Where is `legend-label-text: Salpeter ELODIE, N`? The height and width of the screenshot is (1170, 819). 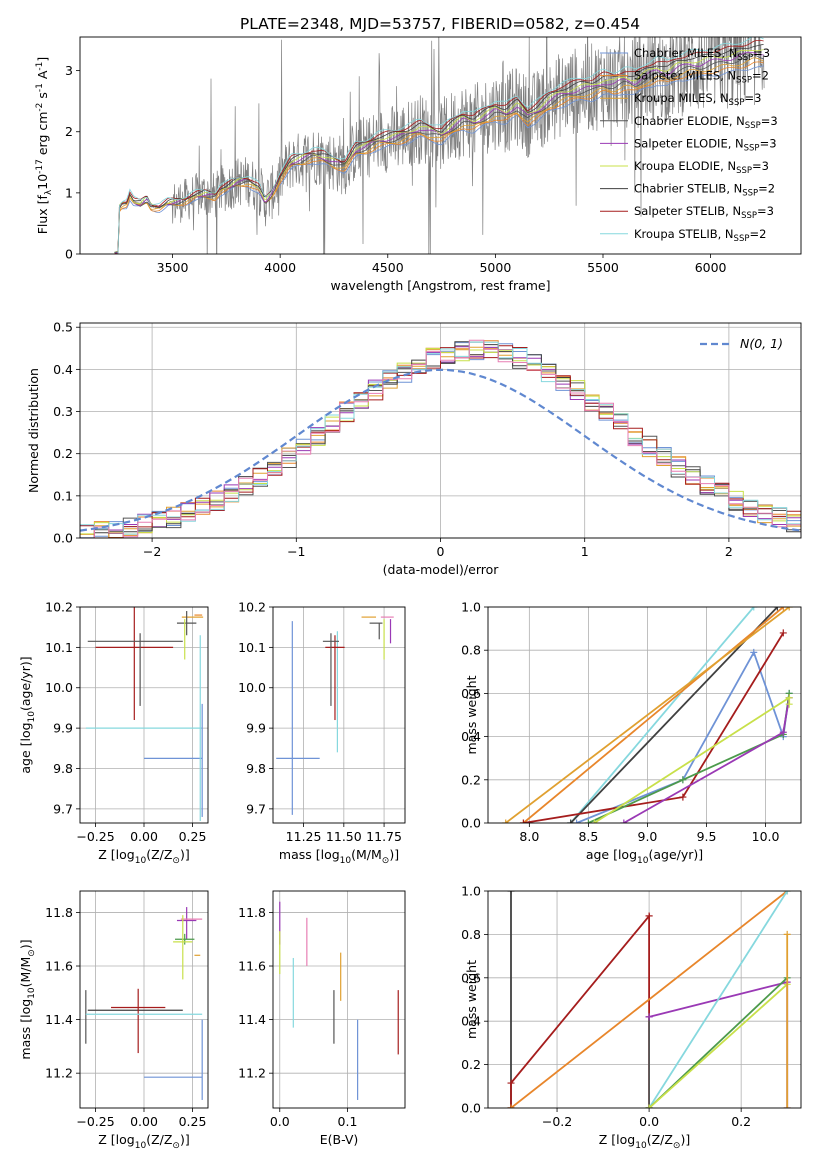
legend-label-text: Salpeter ELODIE, N is located at coordinates (689, 143).